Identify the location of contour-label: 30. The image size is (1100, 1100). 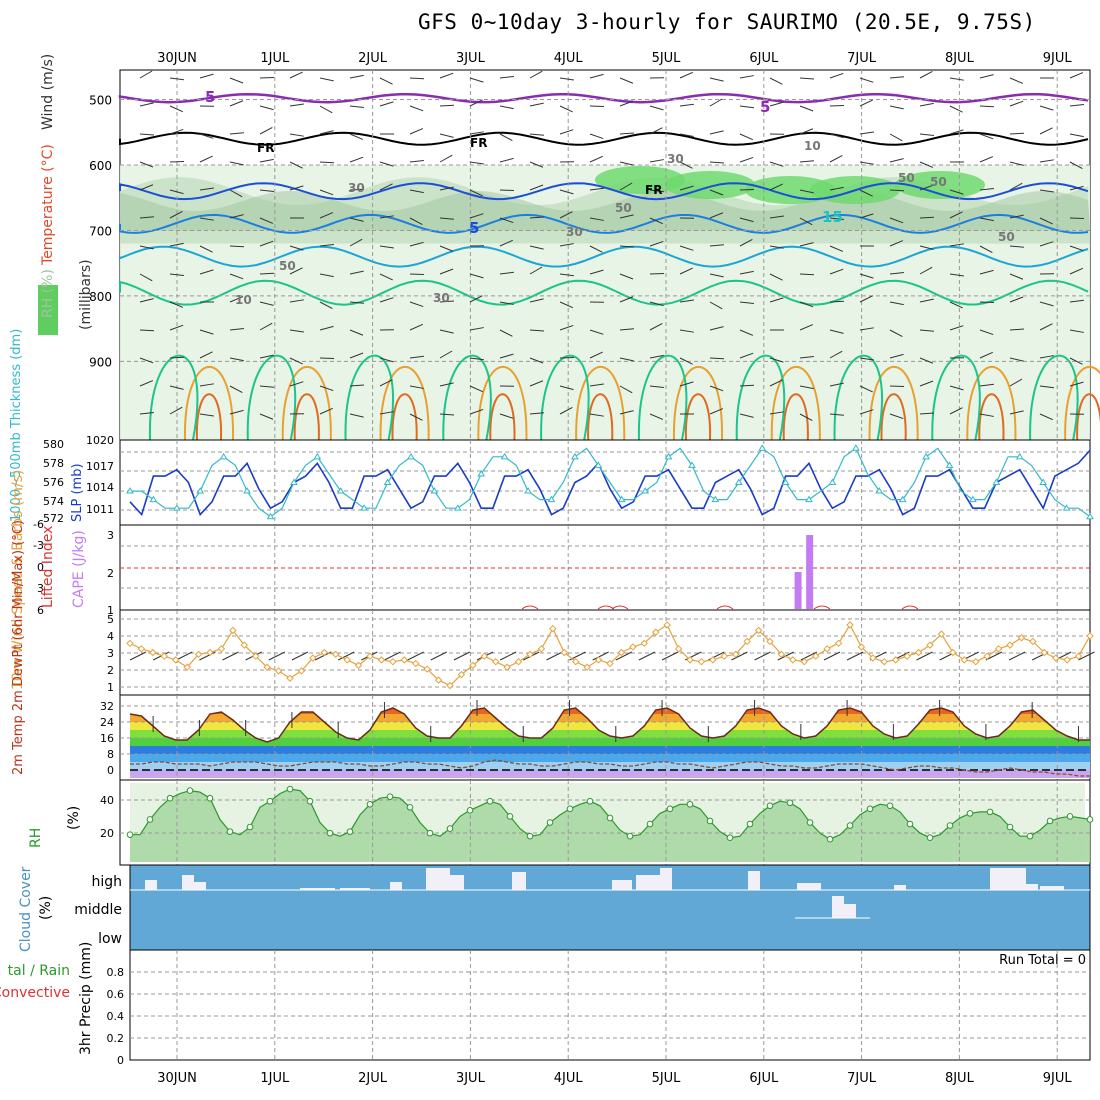
(574, 232).